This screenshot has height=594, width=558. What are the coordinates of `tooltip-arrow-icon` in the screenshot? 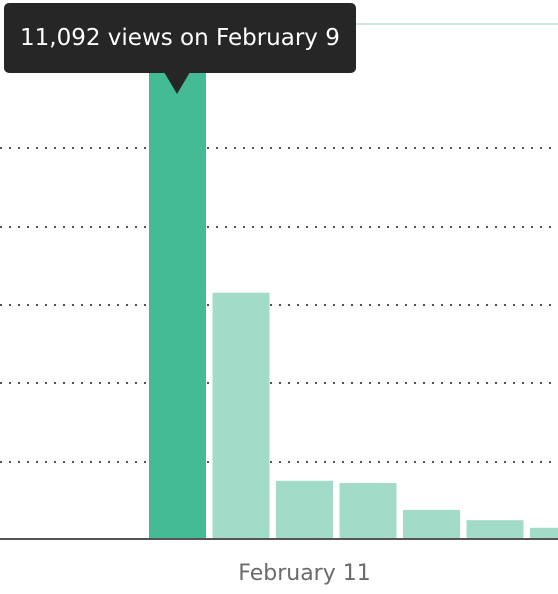 It's located at (177, 83).